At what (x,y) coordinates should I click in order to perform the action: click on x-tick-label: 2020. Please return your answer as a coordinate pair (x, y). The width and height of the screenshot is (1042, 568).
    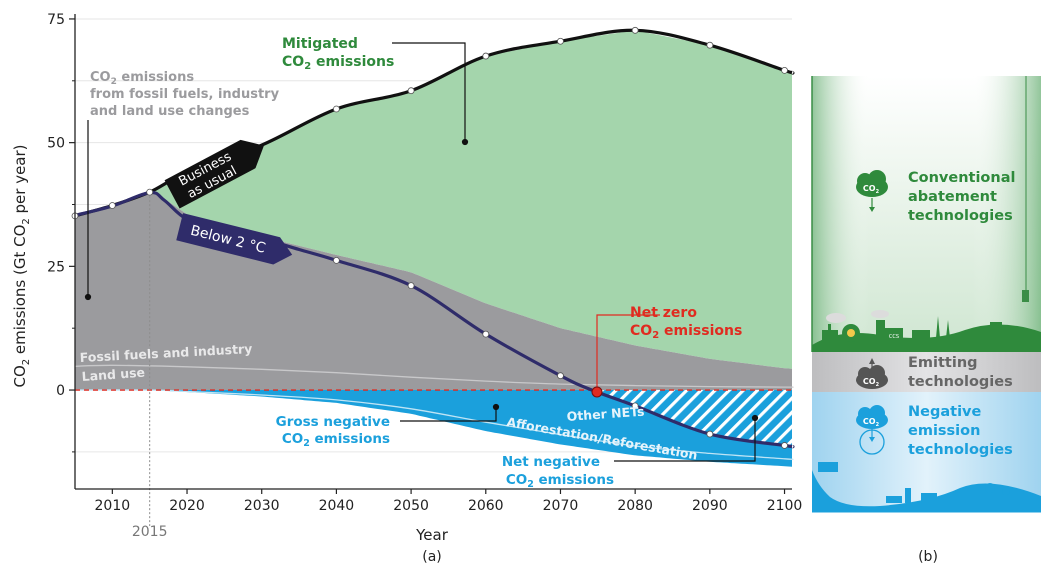
    Looking at the image, I should click on (187, 506).